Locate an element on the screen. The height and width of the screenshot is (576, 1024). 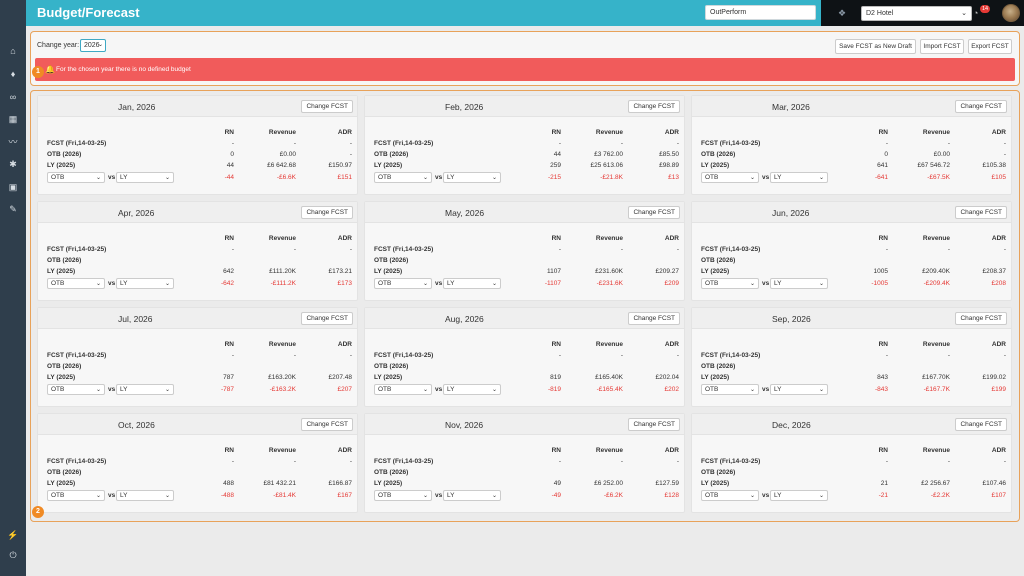
home-icon: ⌂ is located at coordinates (13, 51).